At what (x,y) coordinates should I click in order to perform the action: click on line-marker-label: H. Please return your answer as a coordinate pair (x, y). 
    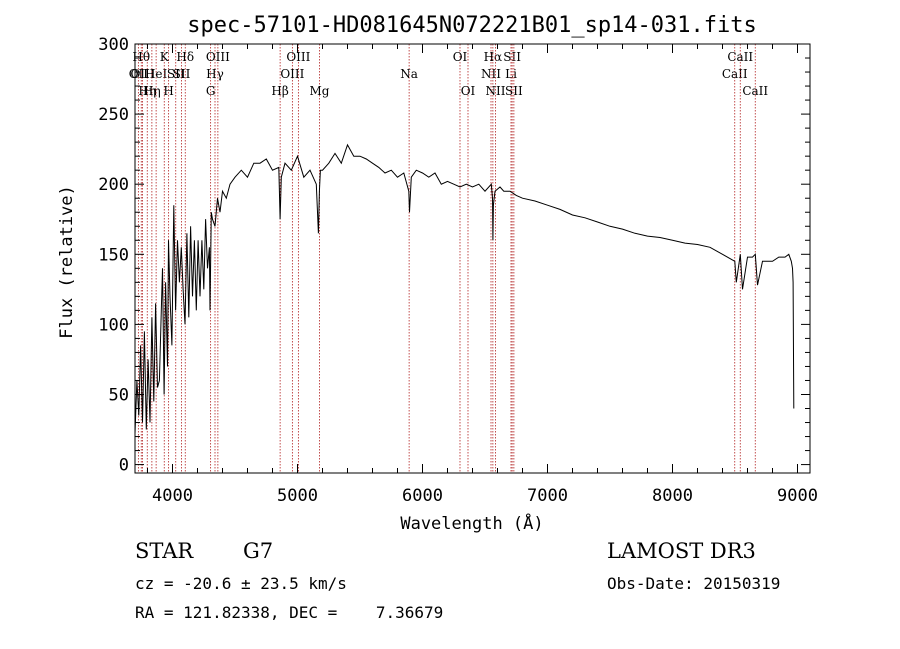
    Looking at the image, I should click on (168, 91).